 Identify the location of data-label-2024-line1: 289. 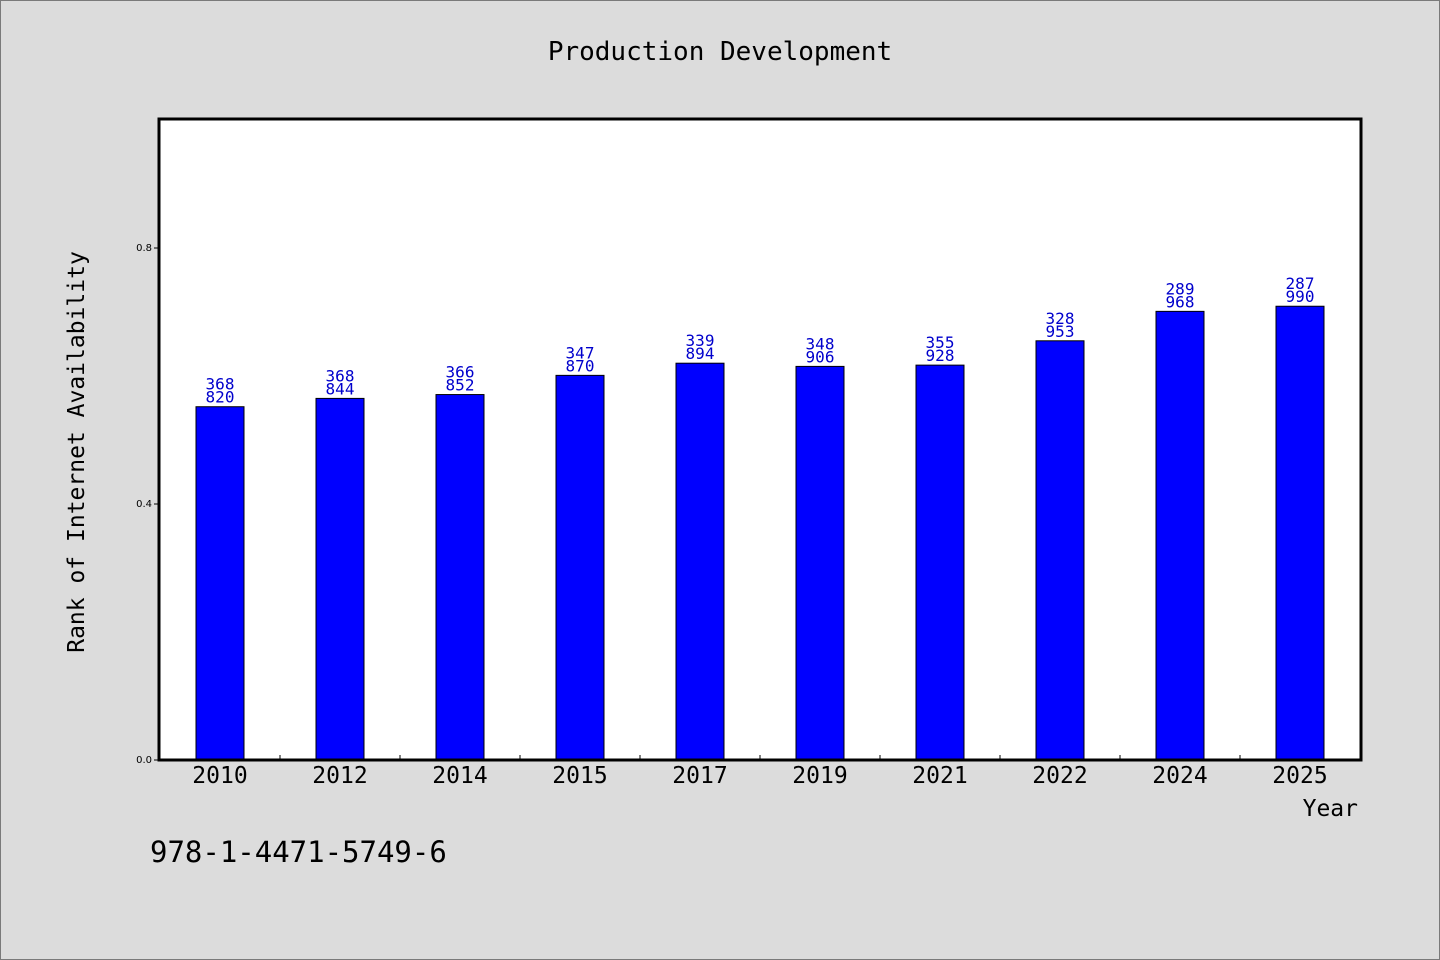
(1180, 288).